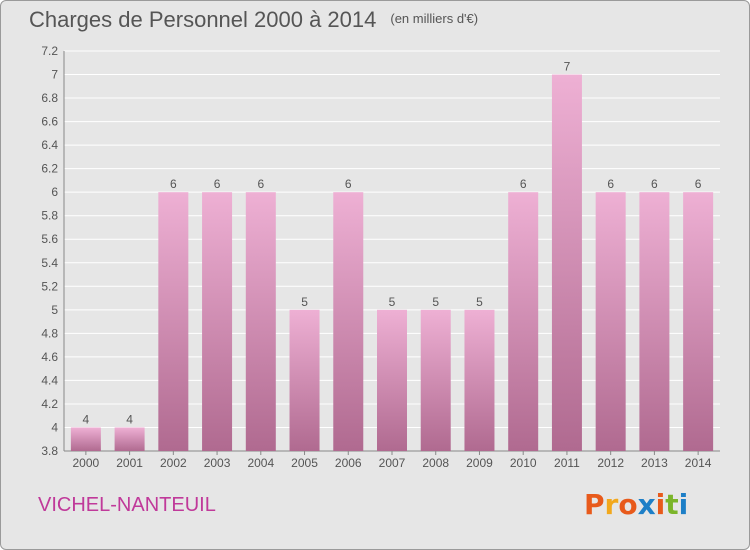  What do you see at coordinates (672, 504) in the screenshot?
I see `logo-letter: t` at bounding box center [672, 504].